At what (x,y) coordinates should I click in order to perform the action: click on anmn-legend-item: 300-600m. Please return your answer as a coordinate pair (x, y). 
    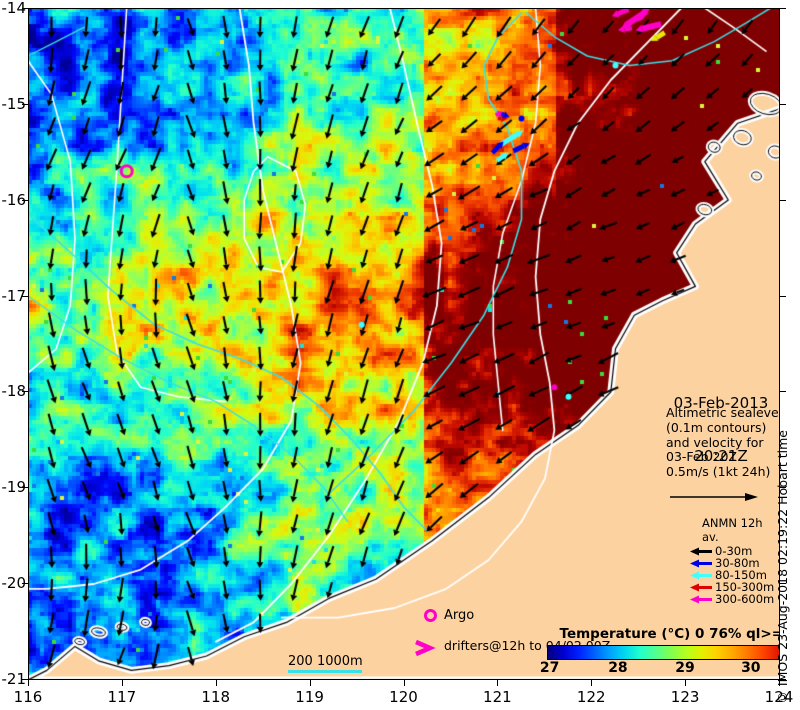
    Looking at the image, I should click on (735, 599).